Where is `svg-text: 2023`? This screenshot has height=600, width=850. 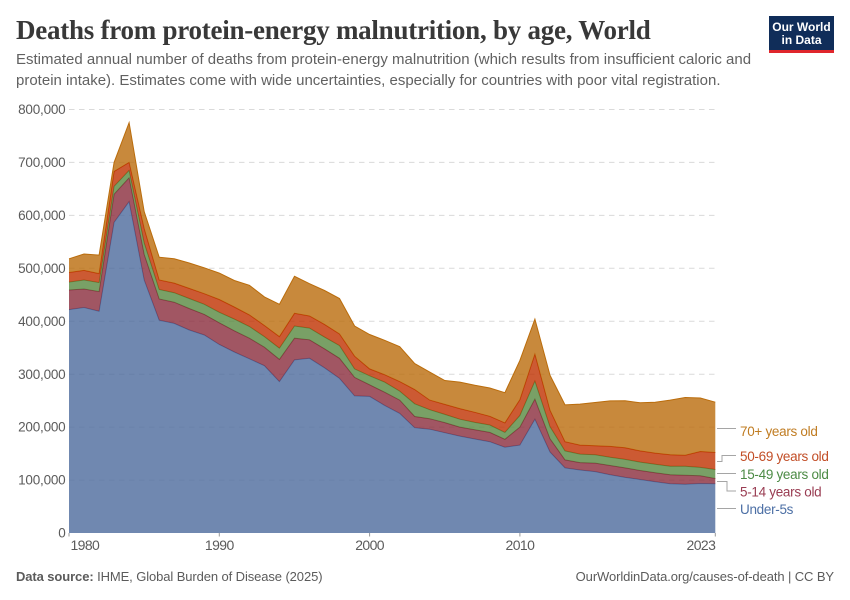 svg-text: 2023 is located at coordinates (702, 545).